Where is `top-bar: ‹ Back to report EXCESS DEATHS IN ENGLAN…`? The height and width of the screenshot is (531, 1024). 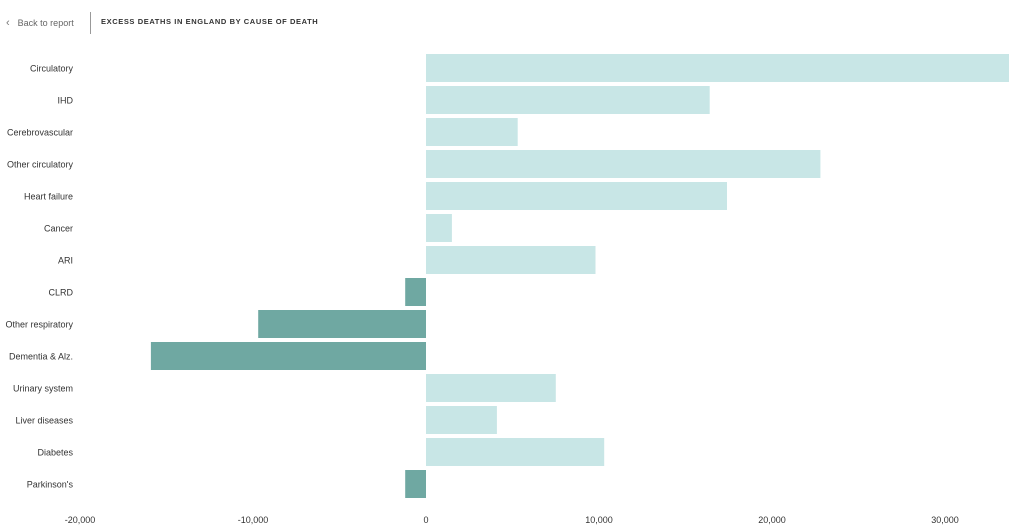
top-bar: ‹ Back to report EXCESS DEATHS IN ENGLAN… is located at coordinates (512, 22).